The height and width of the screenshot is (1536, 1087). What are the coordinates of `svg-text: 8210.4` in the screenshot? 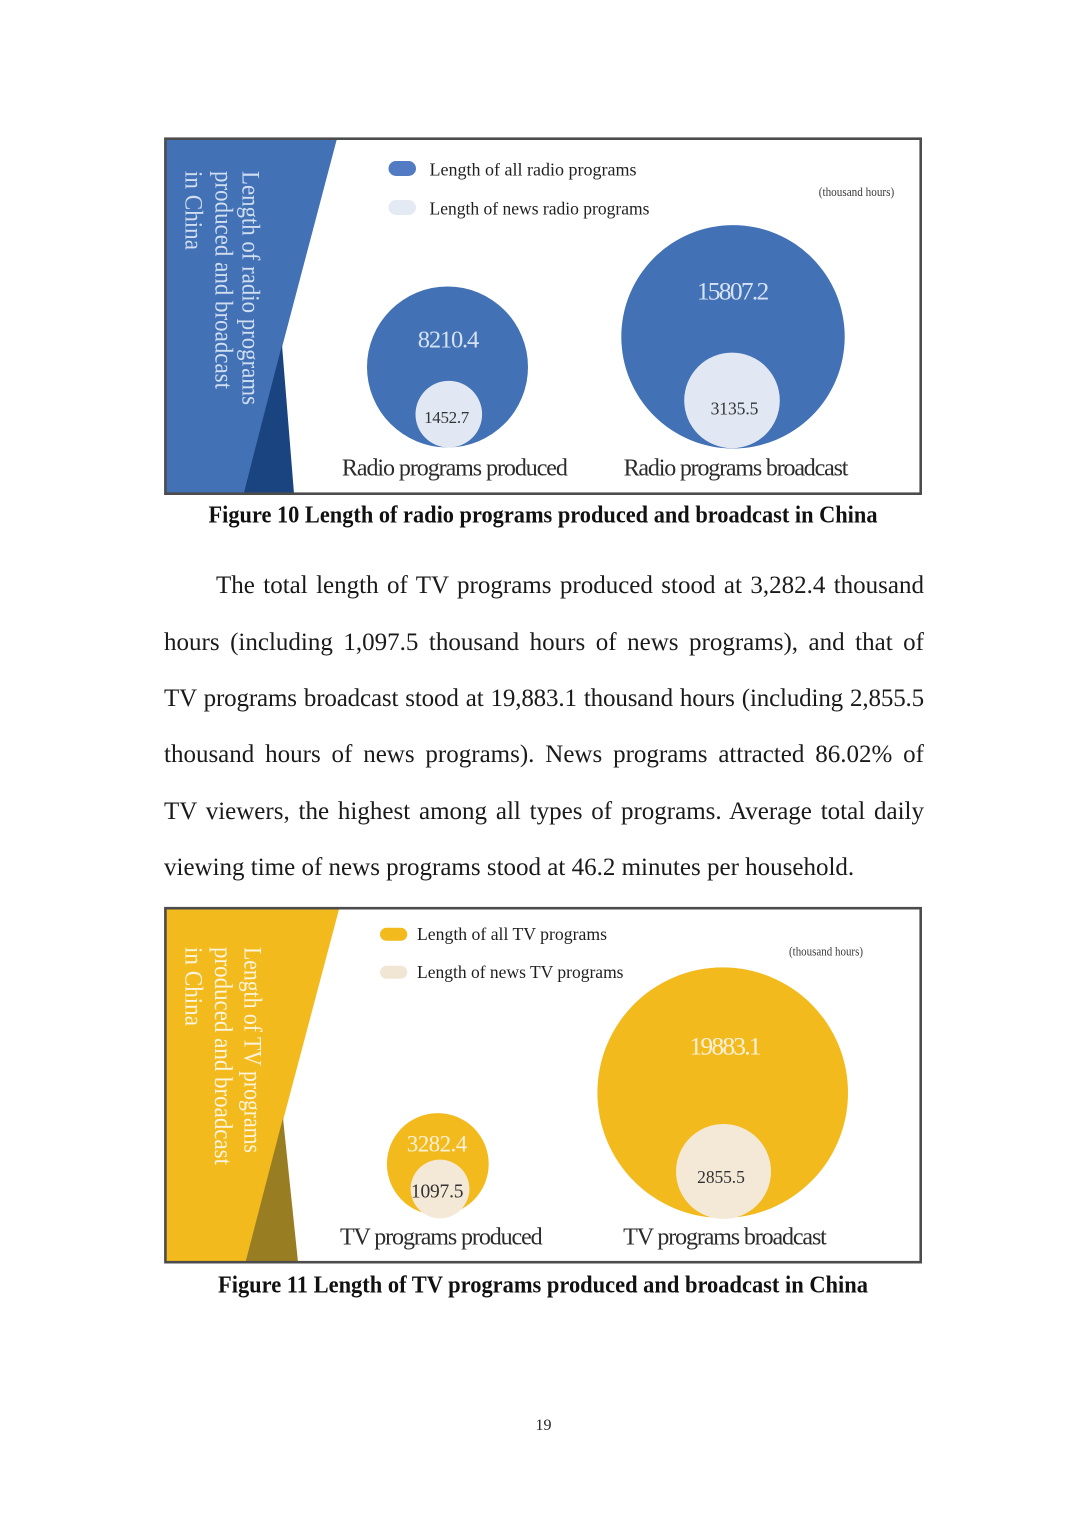 It's located at (449, 339).